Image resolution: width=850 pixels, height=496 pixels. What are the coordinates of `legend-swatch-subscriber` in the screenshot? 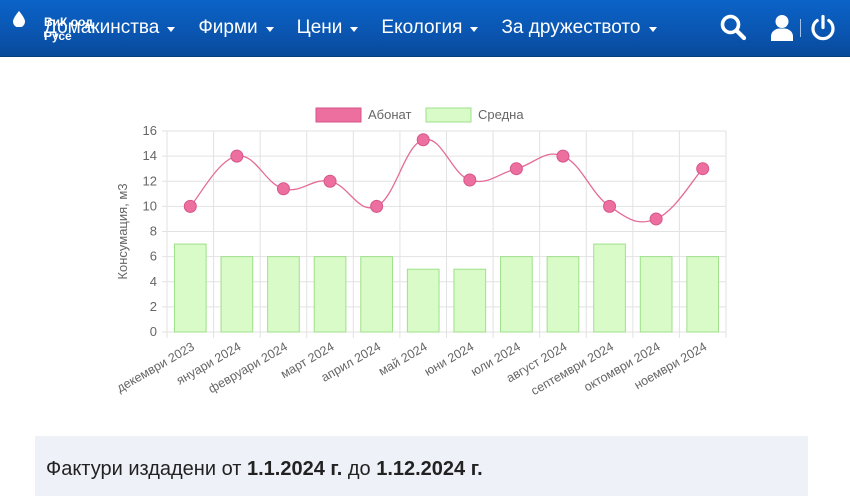 It's located at (338, 115).